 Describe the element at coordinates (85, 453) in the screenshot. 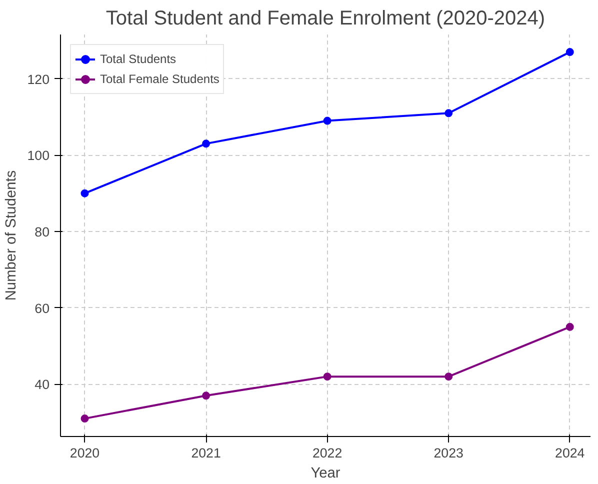

I see `x-tick-label: 2020` at that location.